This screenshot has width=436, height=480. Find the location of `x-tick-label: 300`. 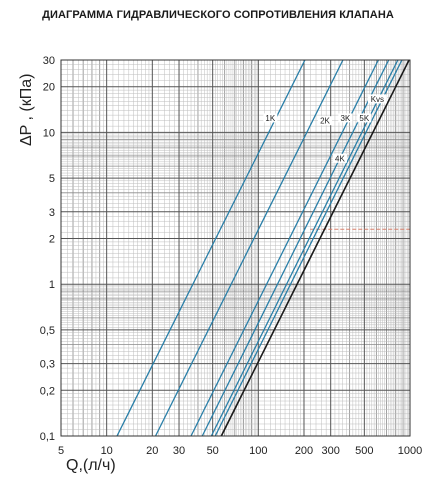

x-tick-label: 300 is located at coordinates (331, 451).